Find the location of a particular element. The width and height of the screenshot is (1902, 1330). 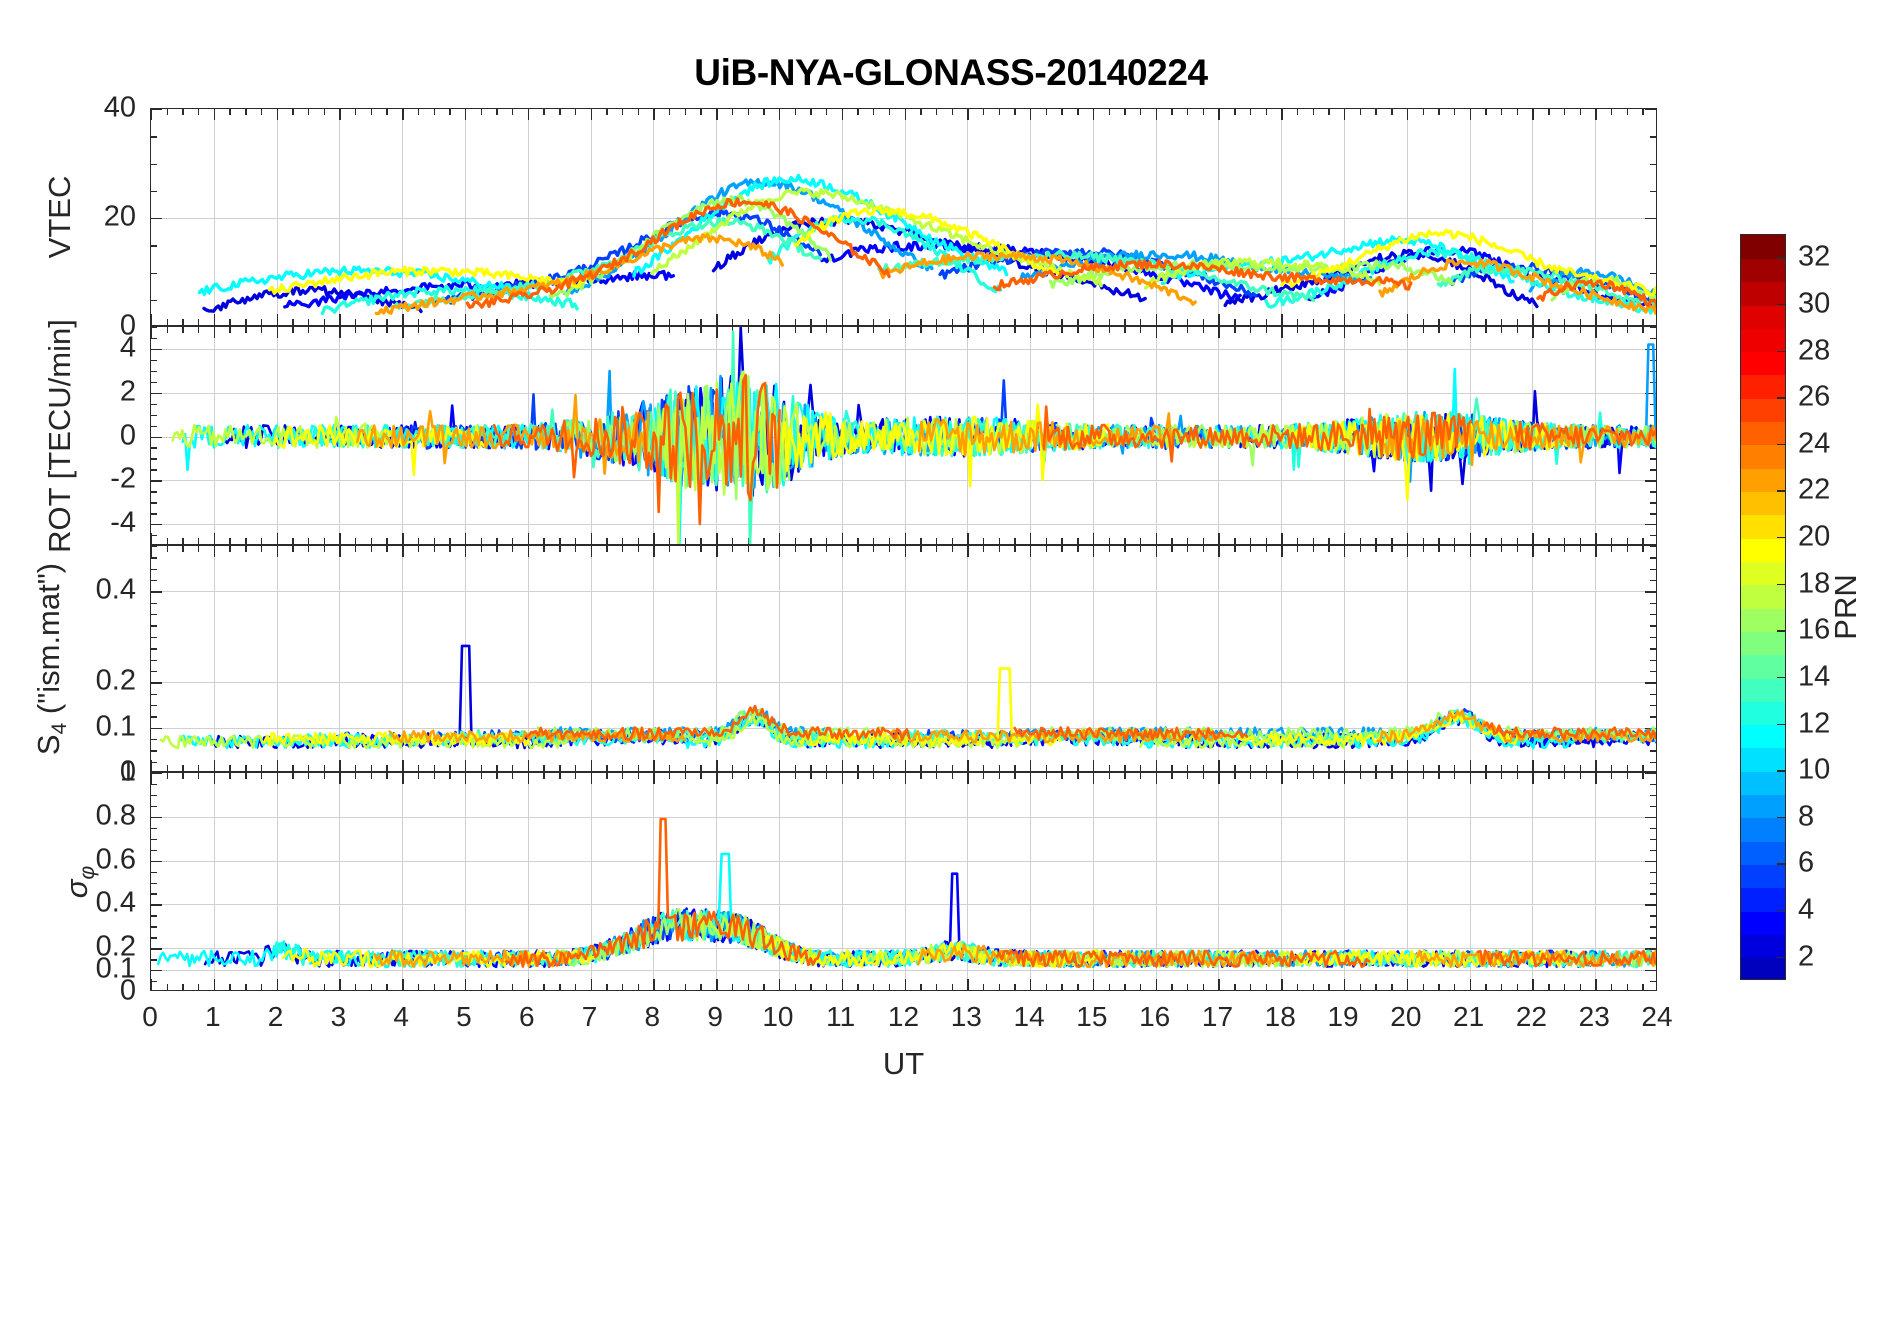

colorbar-tick-label: 6 is located at coordinates (1806, 862).